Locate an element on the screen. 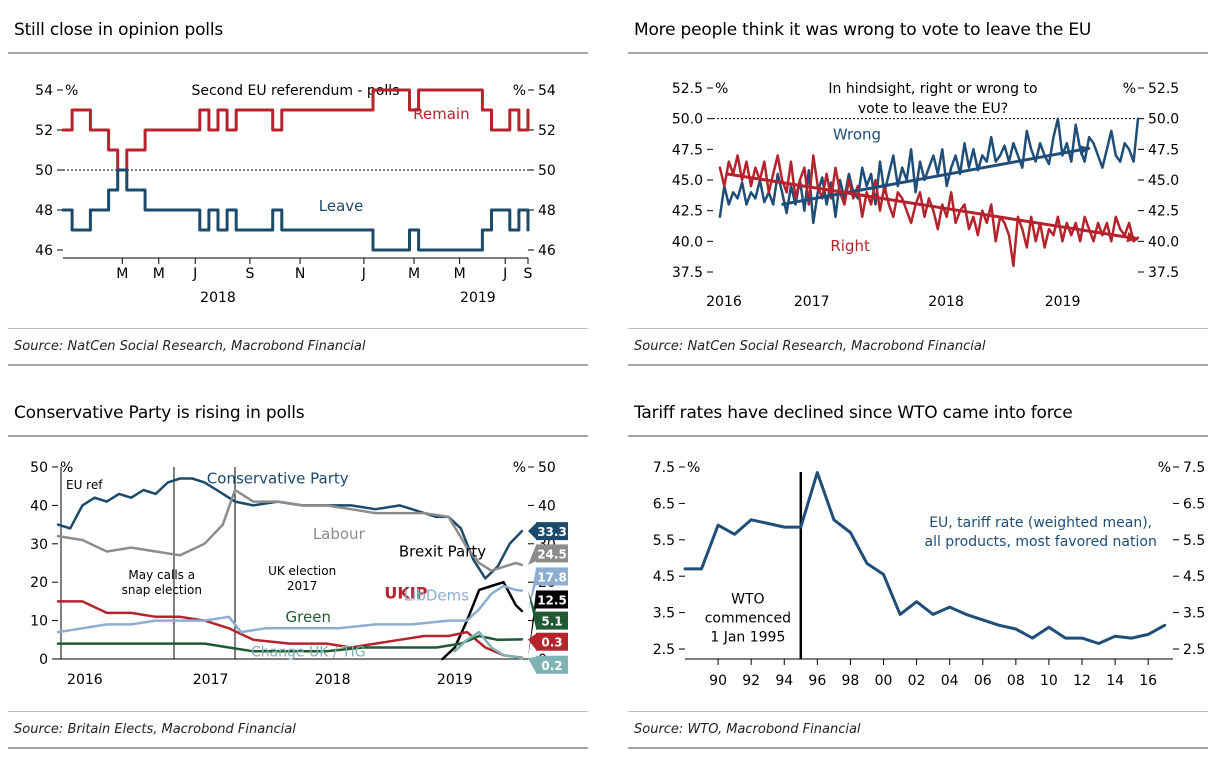 The image size is (1217, 757). chart-title: Second EU referendum - polls is located at coordinates (296, 91).